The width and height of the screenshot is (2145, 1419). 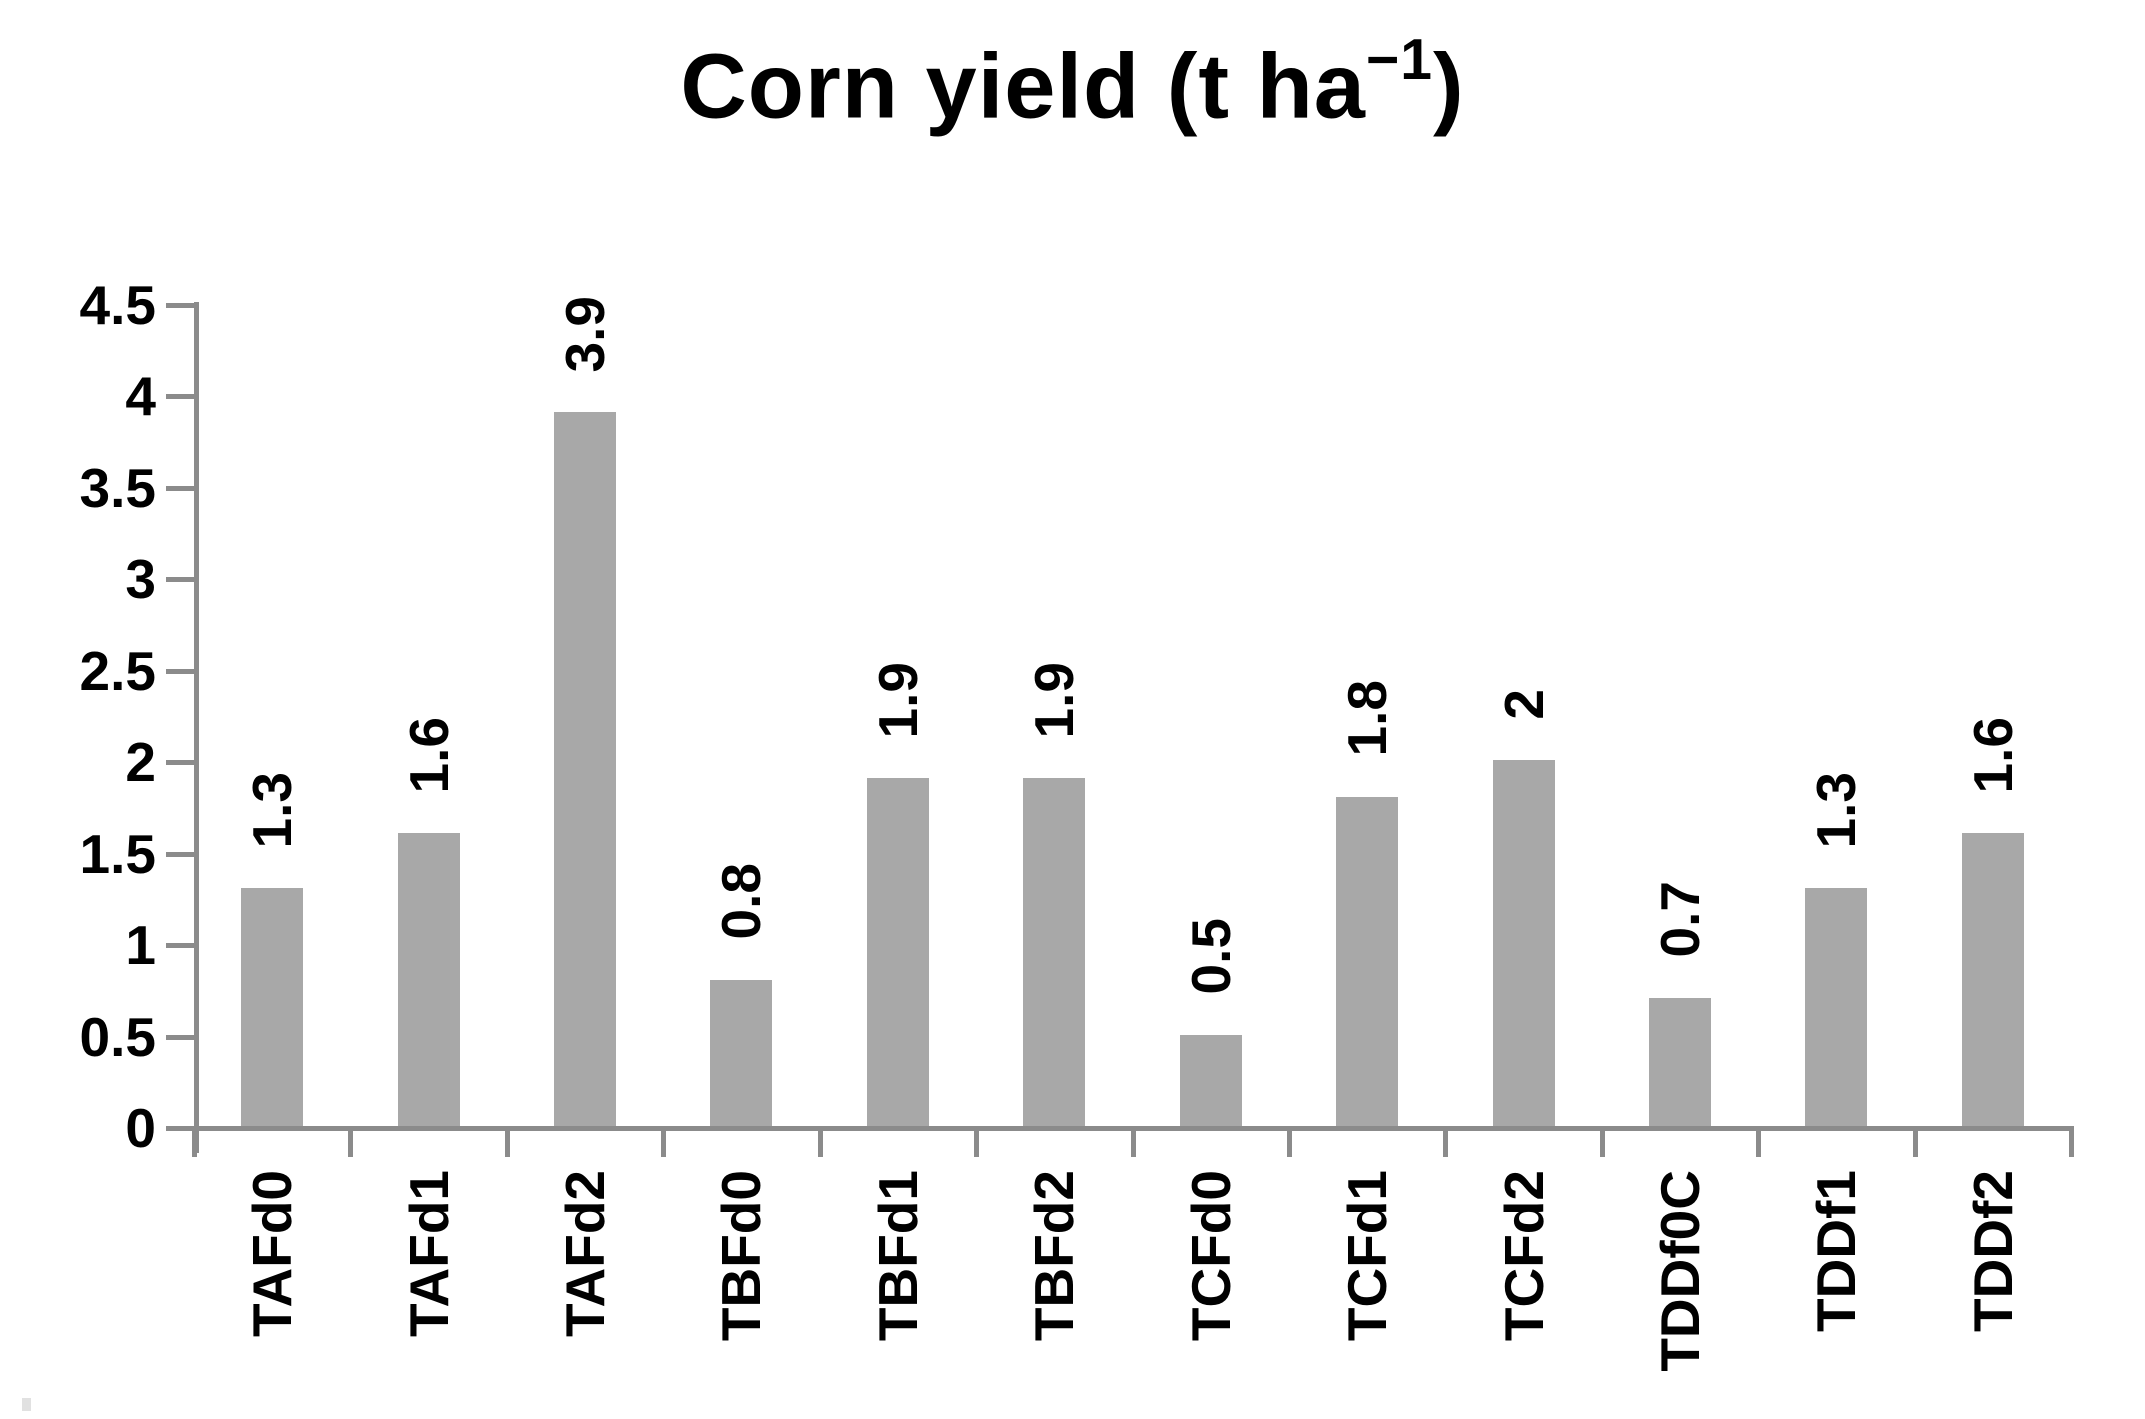 I want to click on corner-artifact-dot, so click(x=26, y=1404).